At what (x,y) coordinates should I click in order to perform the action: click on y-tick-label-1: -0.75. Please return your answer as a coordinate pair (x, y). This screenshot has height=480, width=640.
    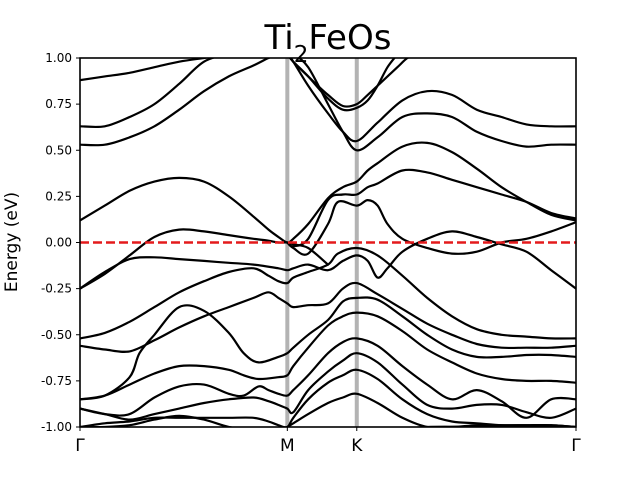
    Looking at the image, I should click on (56, 381).